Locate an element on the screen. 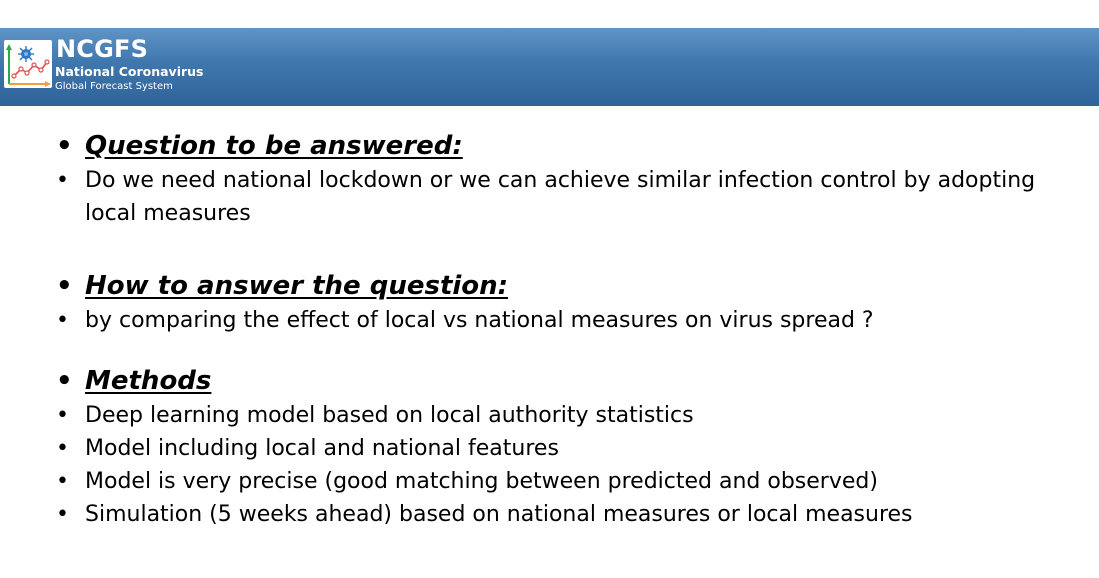  brand-subtitle: National Coronavirus is located at coordinates (129, 71).